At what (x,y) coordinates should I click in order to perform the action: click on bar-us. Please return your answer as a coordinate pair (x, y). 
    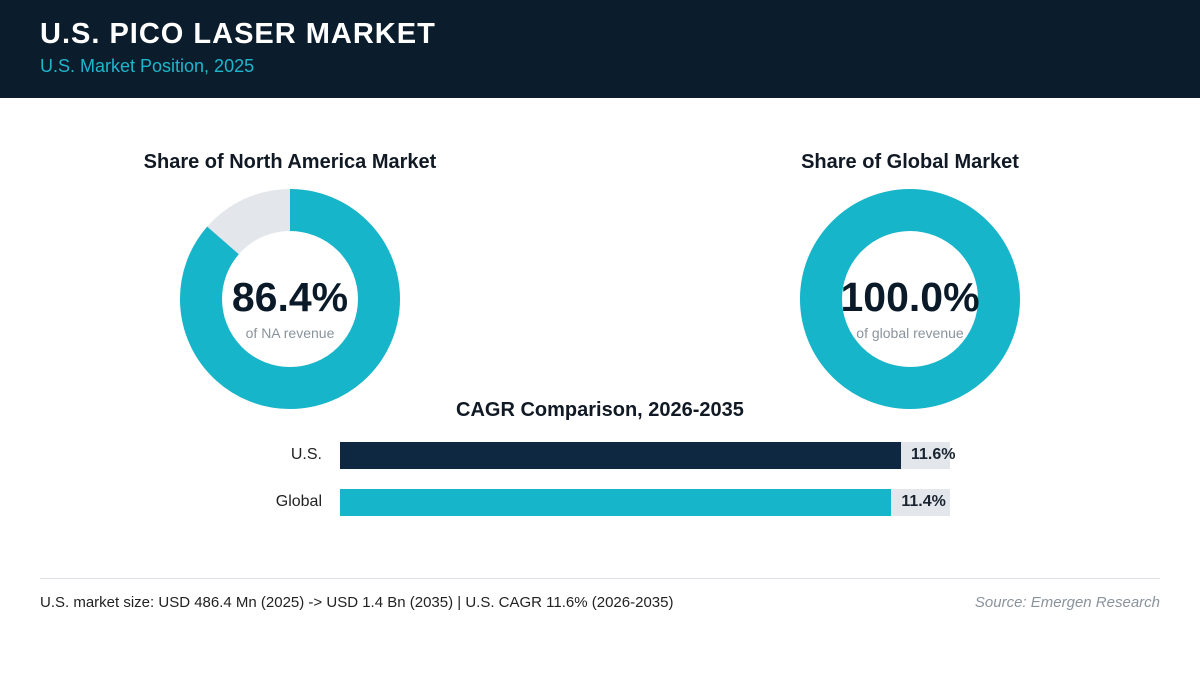
    Looking at the image, I should click on (621, 455).